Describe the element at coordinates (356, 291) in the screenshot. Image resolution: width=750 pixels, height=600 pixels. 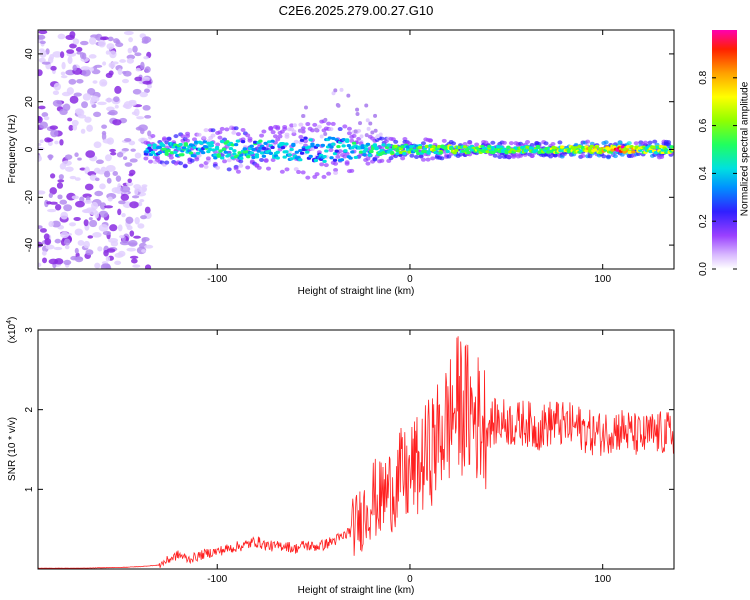
I see `spectrogram-x-label: Height of straight line (km)` at that location.